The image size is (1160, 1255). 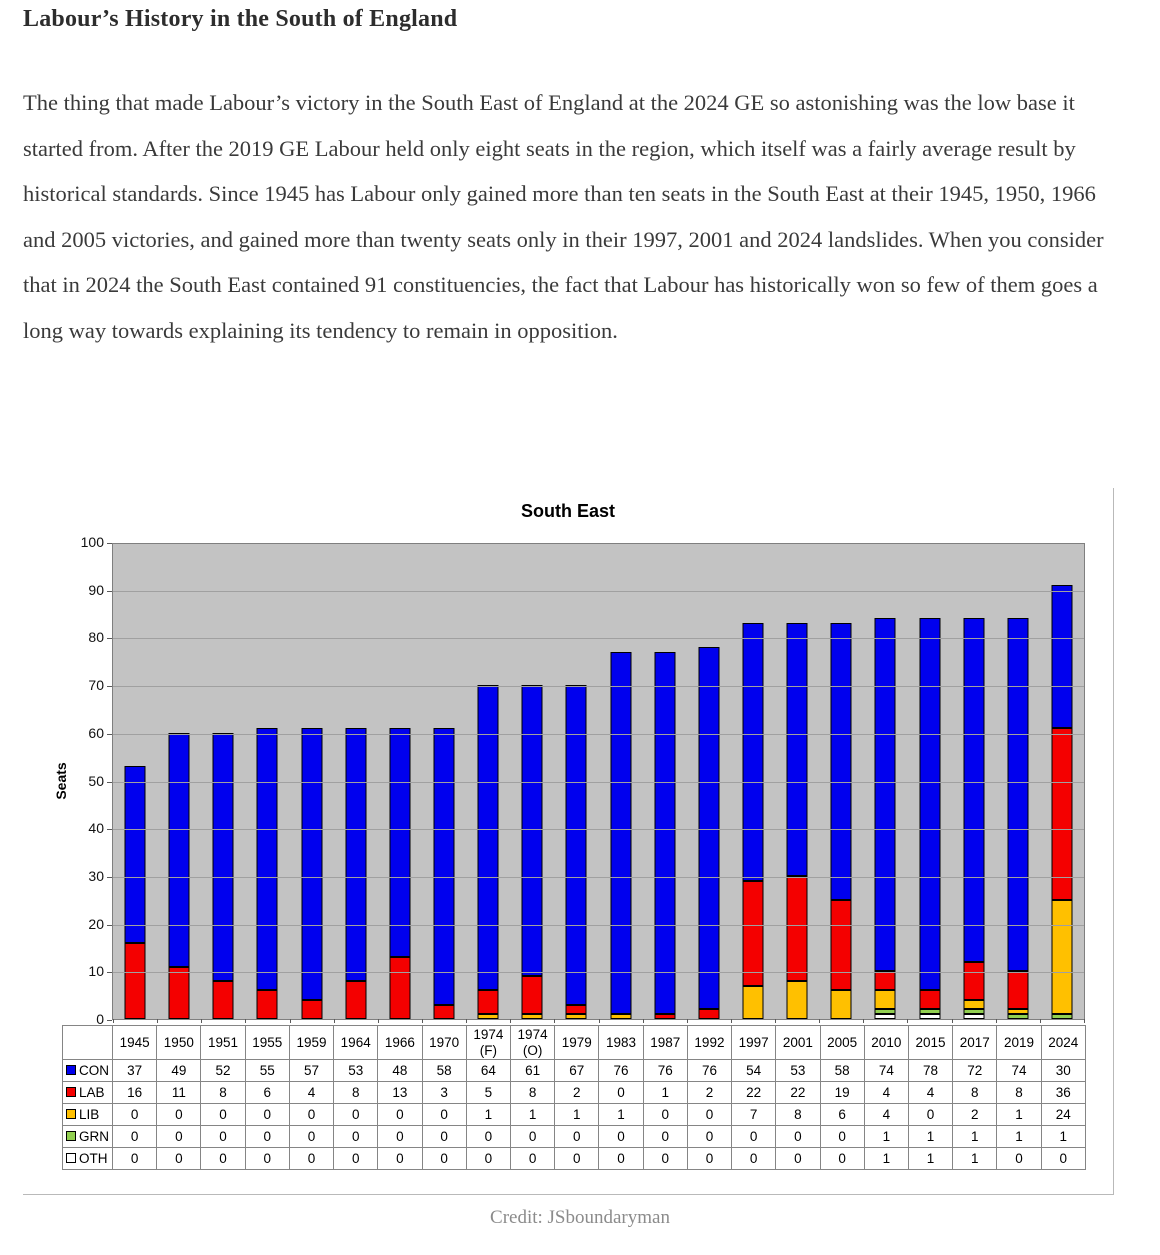 What do you see at coordinates (179, 1042) in the screenshot?
I see `table-year-header: 1950` at bounding box center [179, 1042].